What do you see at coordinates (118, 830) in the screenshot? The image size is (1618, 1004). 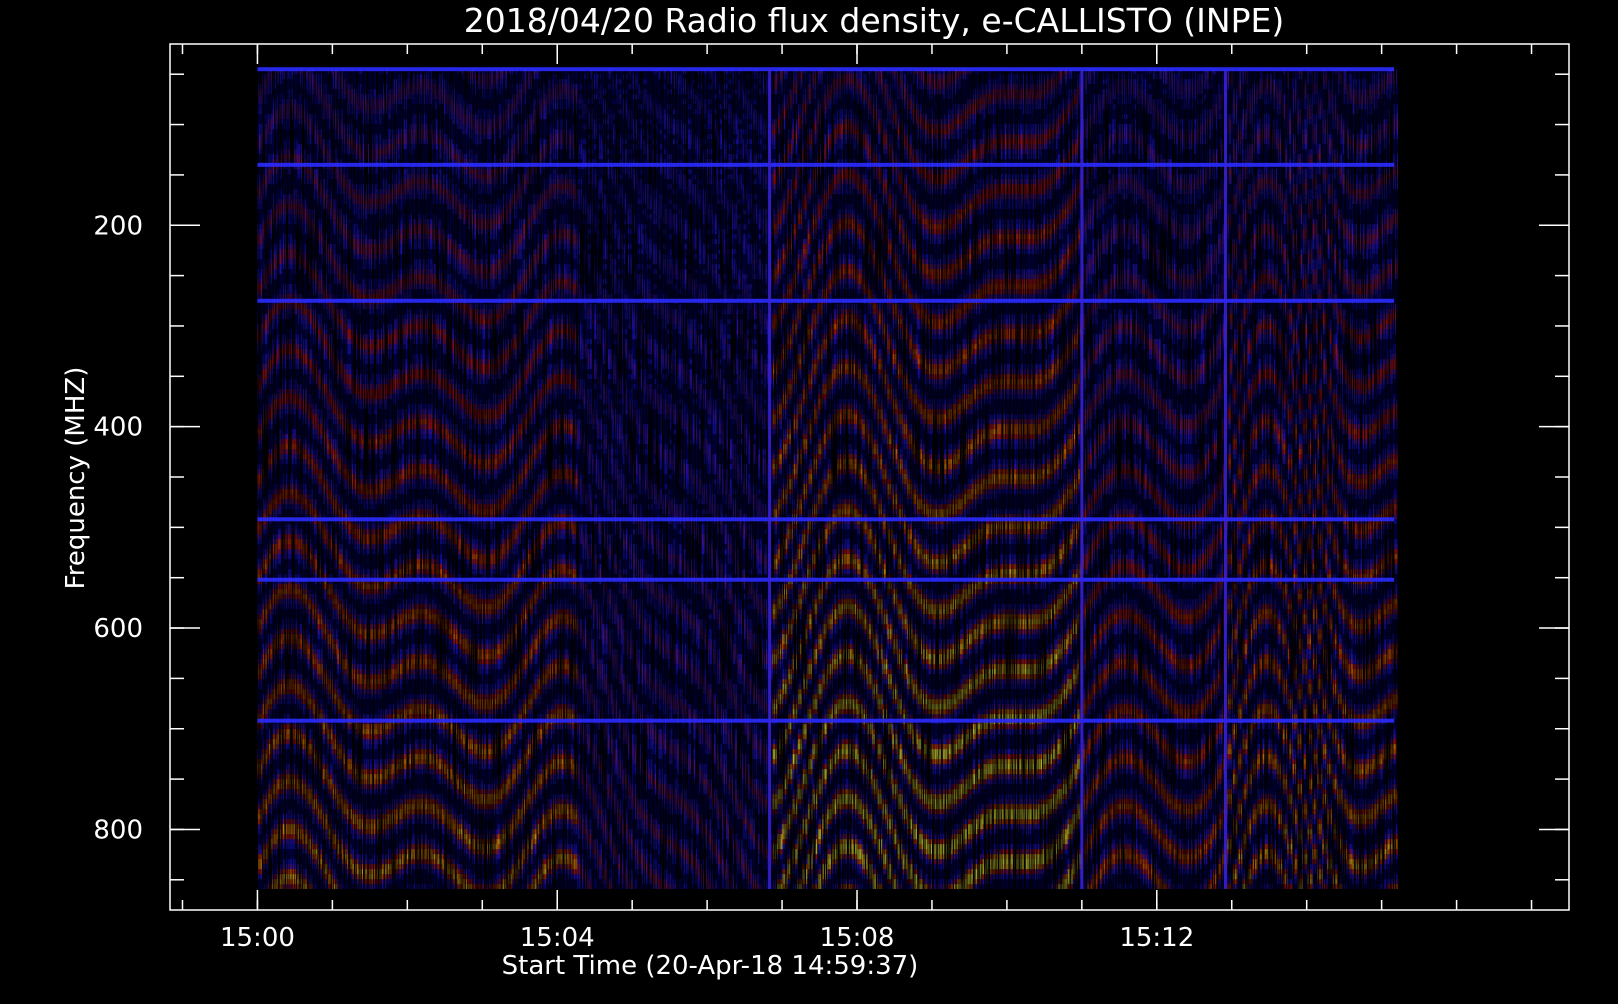 I see `y-tick-label: 800` at bounding box center [118, 830].